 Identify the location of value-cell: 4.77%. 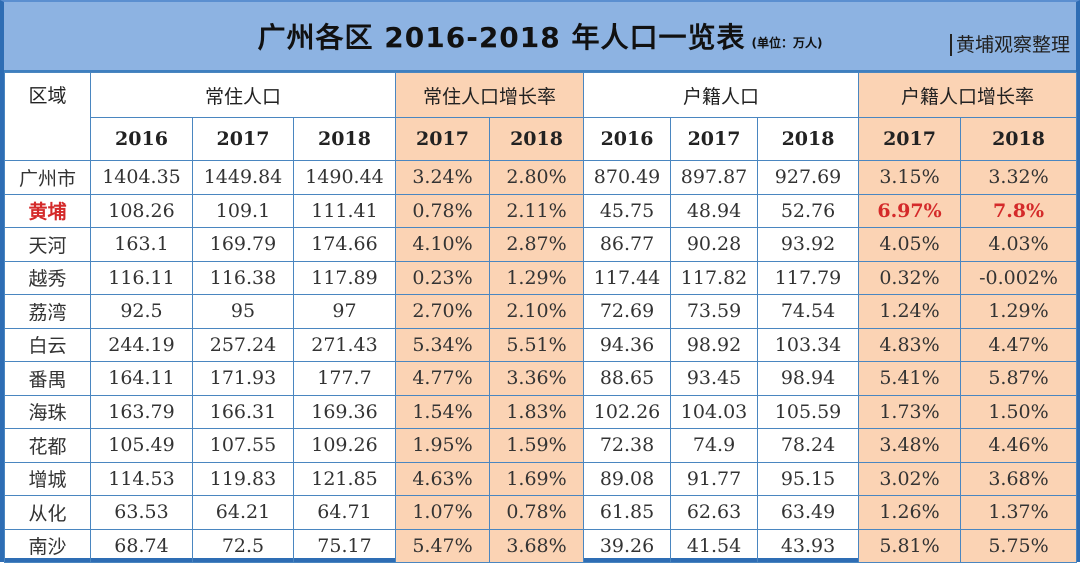
(442, 378).